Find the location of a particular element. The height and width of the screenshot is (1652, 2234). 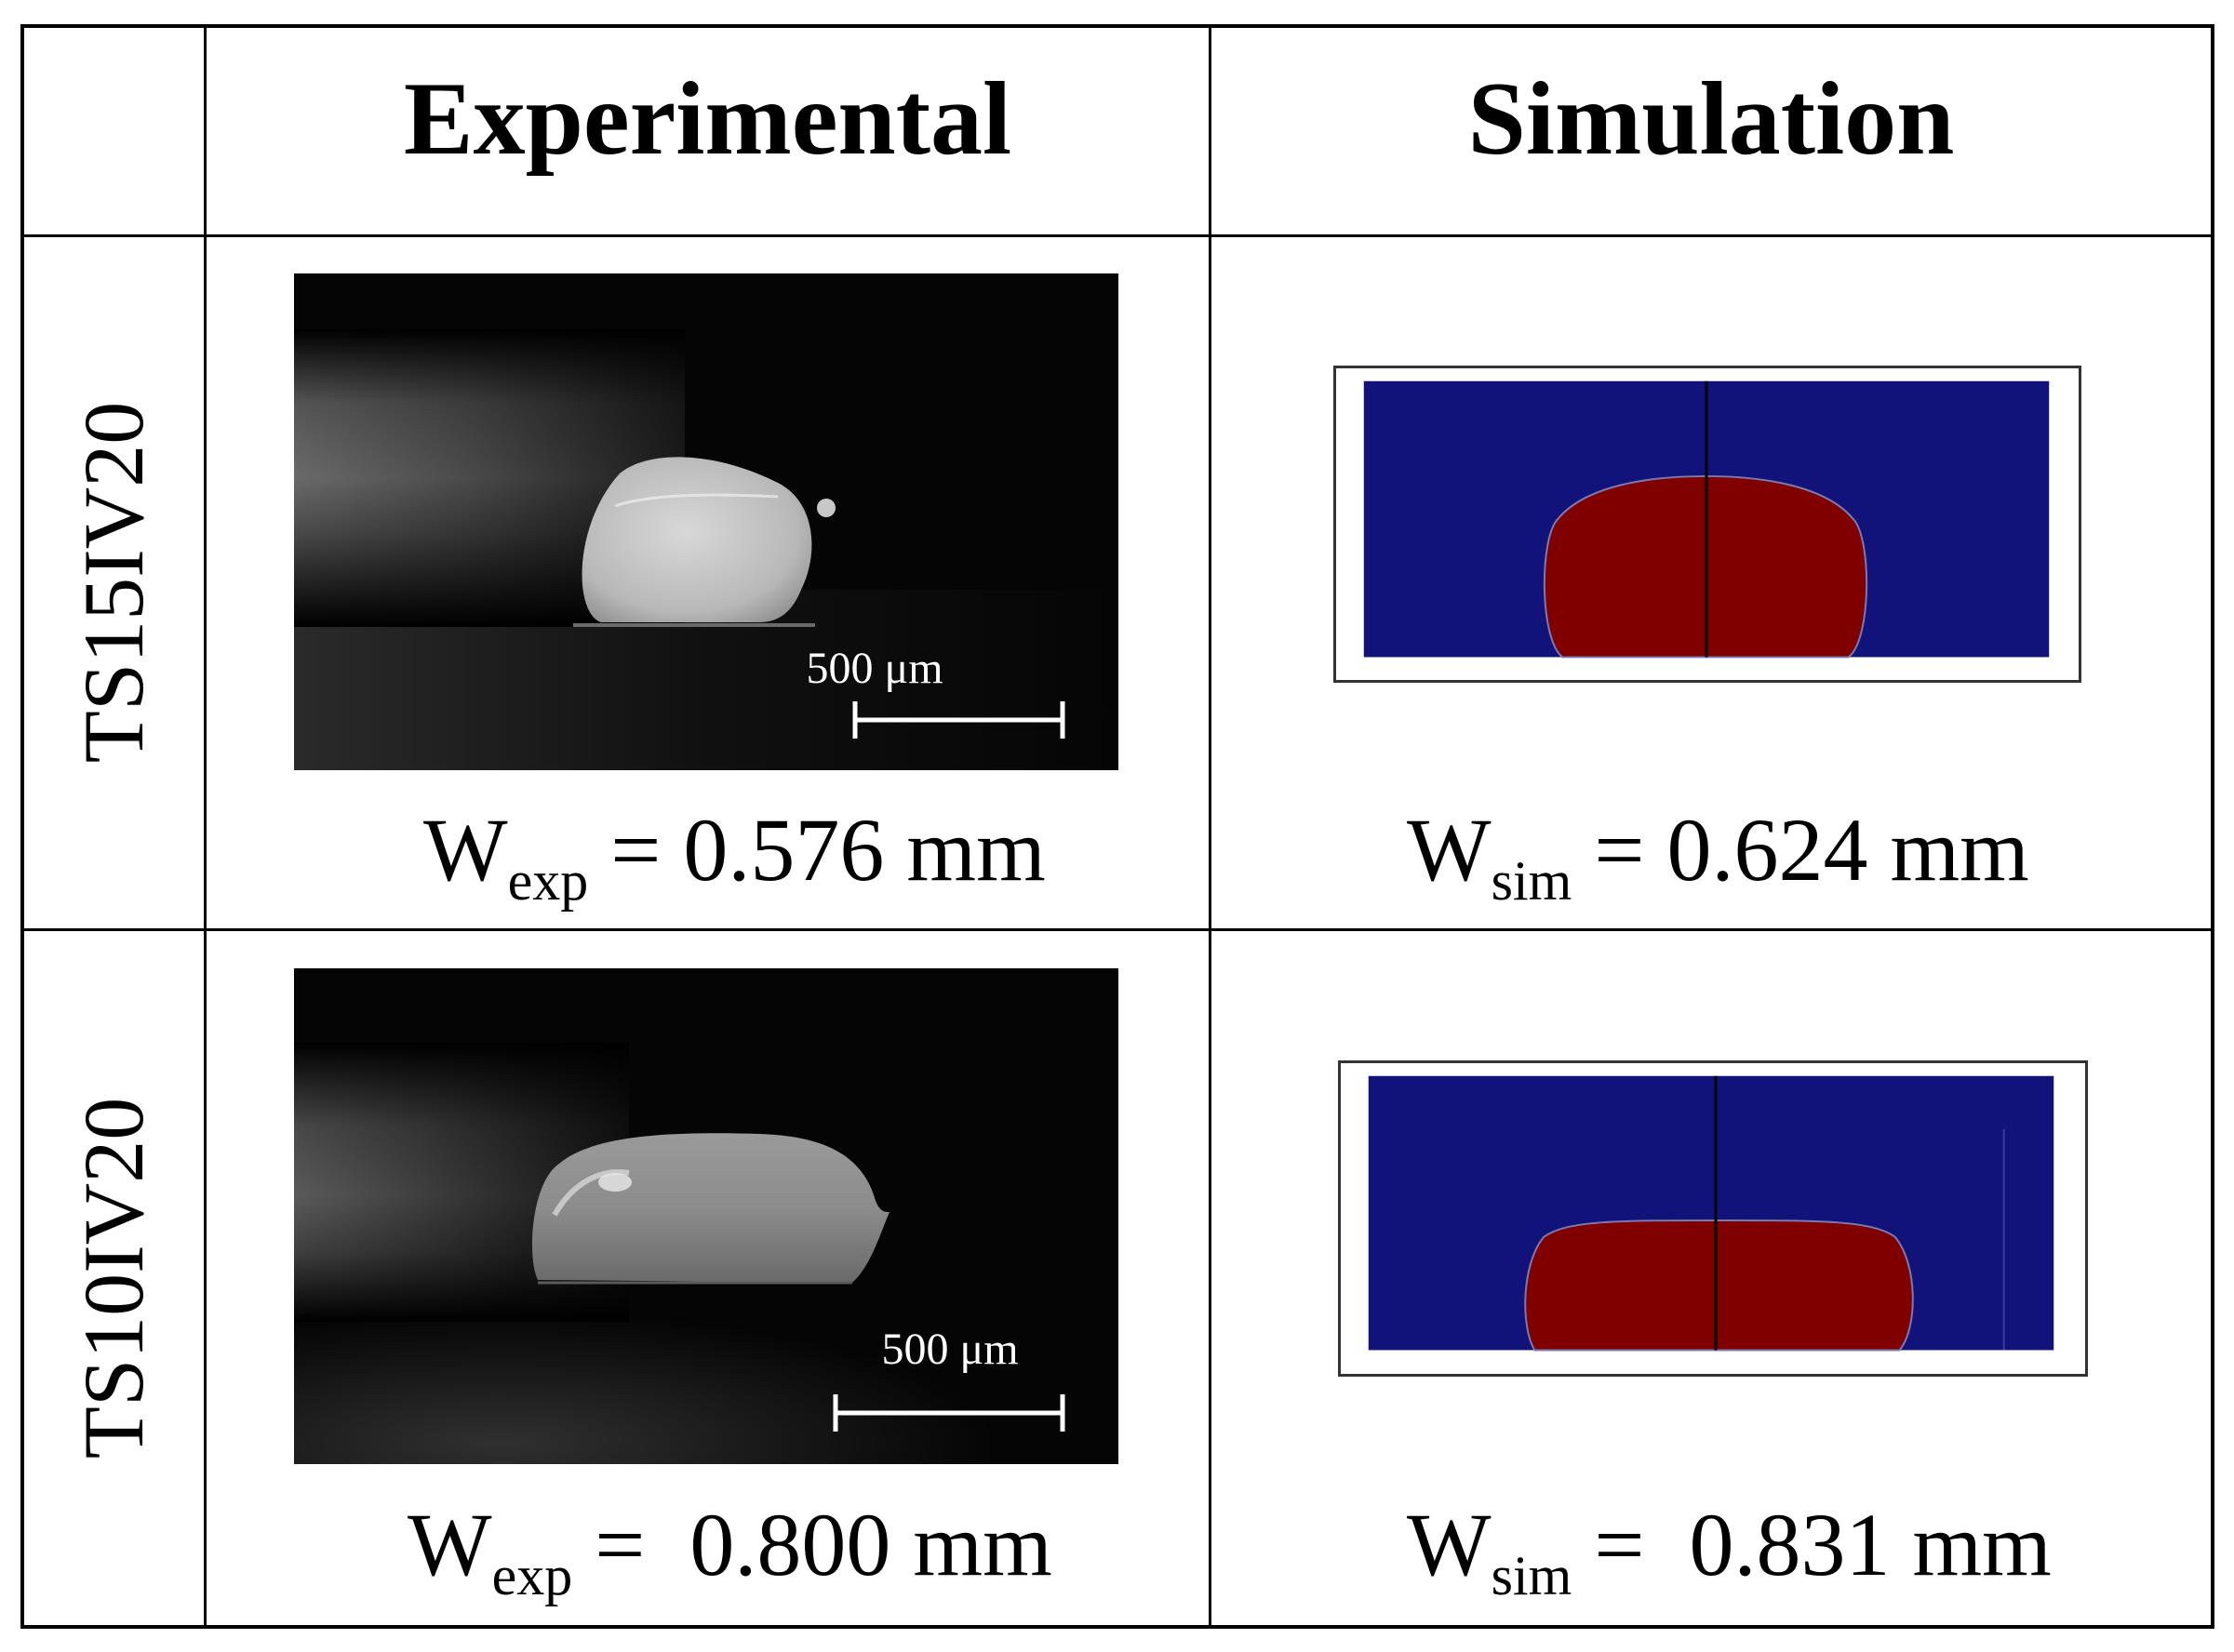

table-border-bottom is located at coordinates (1117, 1627).